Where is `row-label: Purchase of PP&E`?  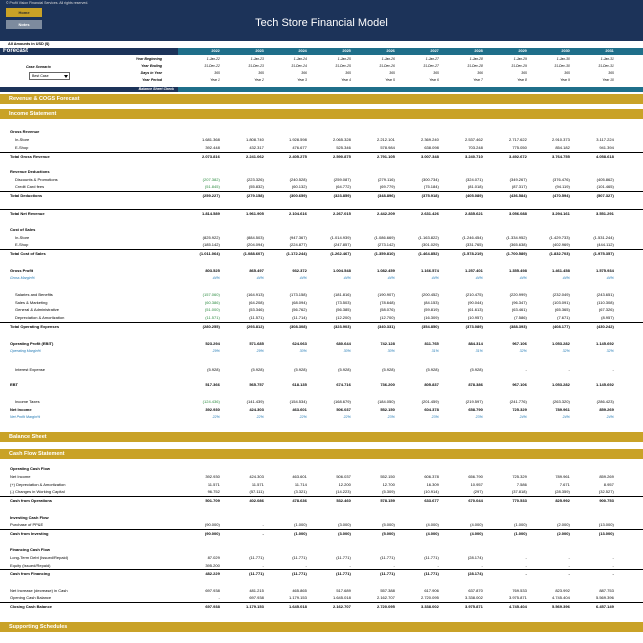 row-label: Purchase of PP&E is located at coordinates (27, 524).